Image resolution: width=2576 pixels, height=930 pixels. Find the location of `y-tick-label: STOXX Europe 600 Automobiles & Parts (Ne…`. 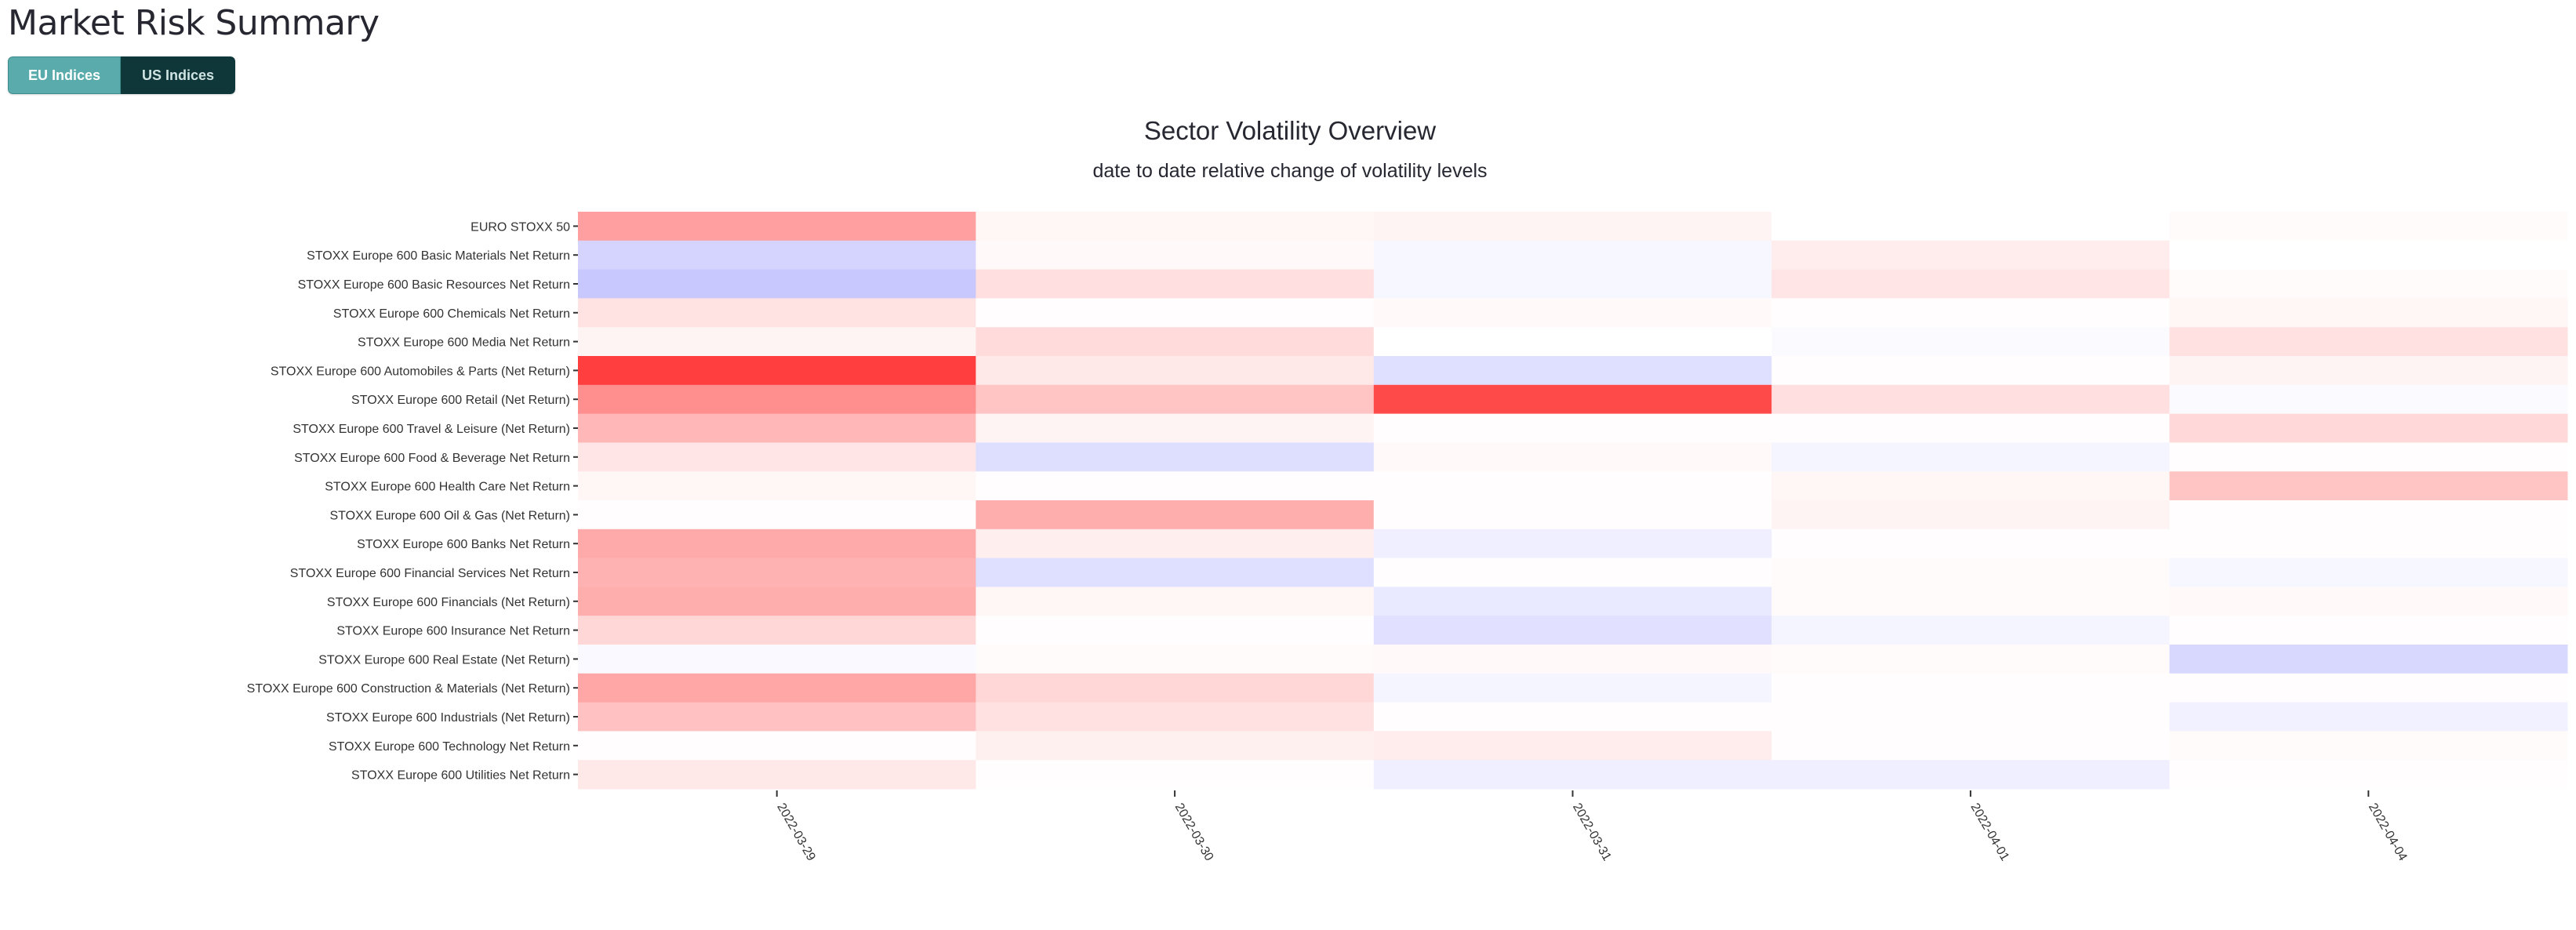

y-tick-label: STOXX Europe 600 Automobiles & Parts (Ne… is located at coordinates (420, 372).